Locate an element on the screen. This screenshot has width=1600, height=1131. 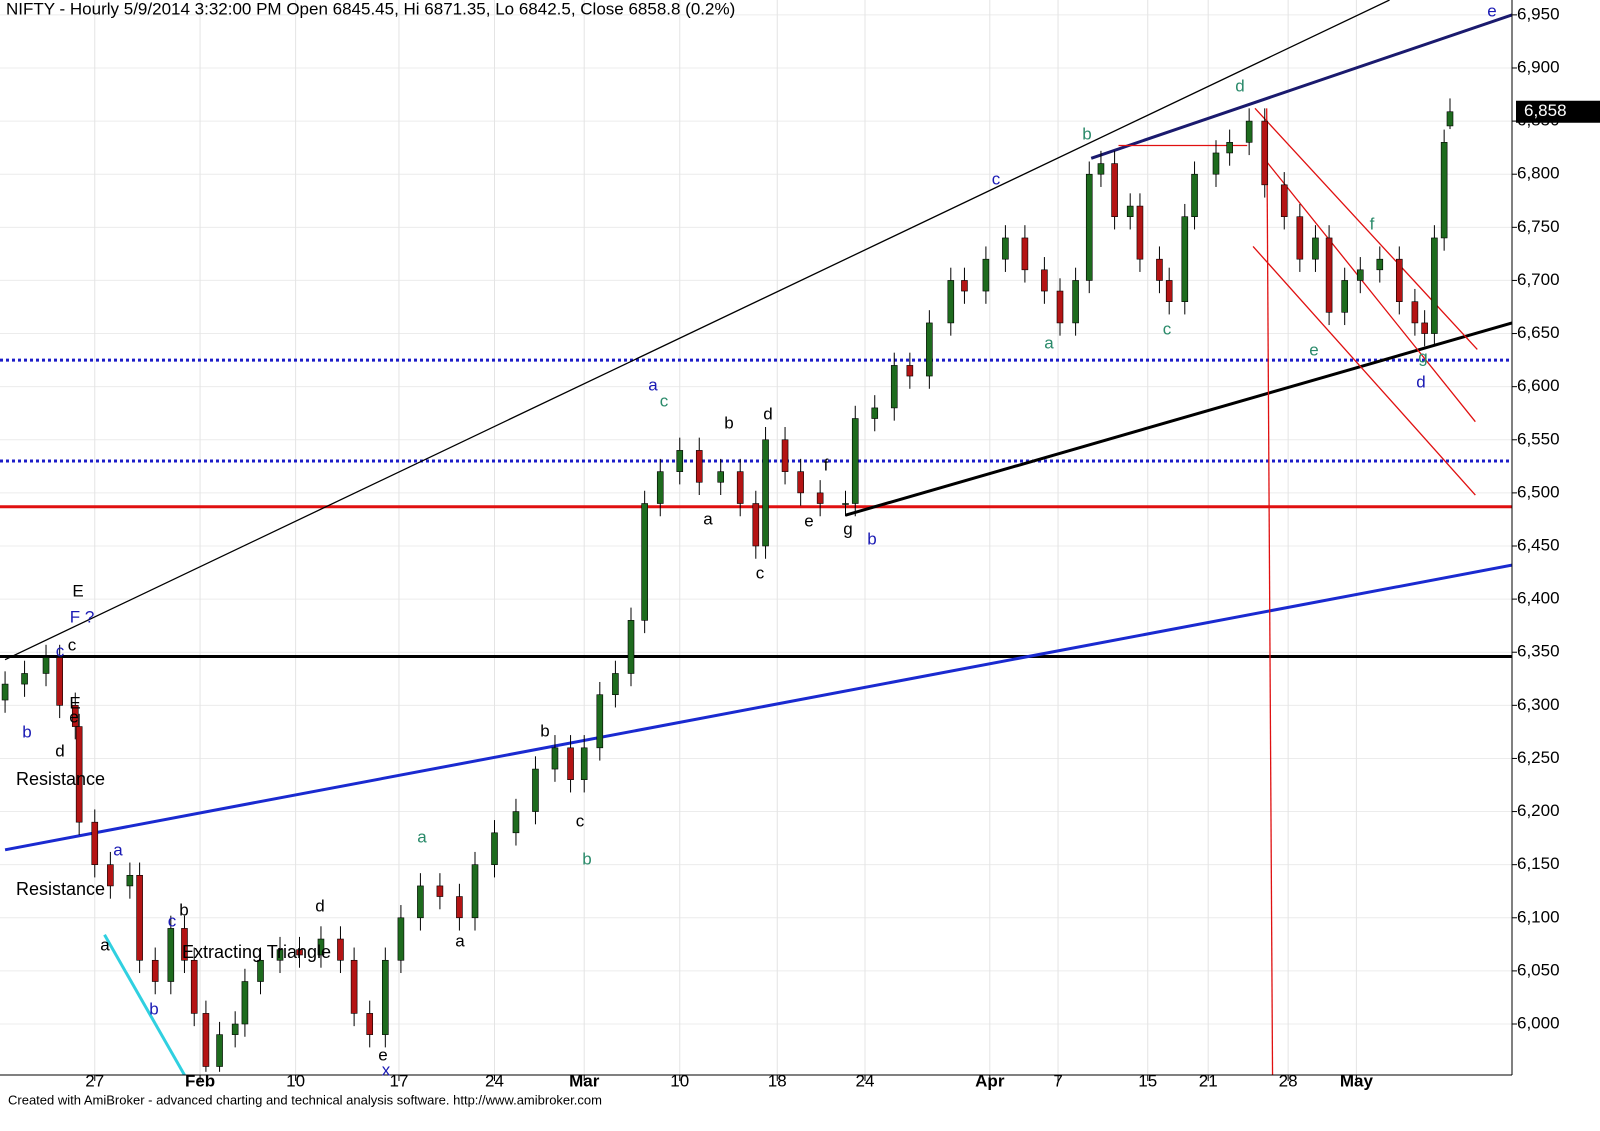
y-tick-label: 6,750 is located at coordinates (1538, 226).